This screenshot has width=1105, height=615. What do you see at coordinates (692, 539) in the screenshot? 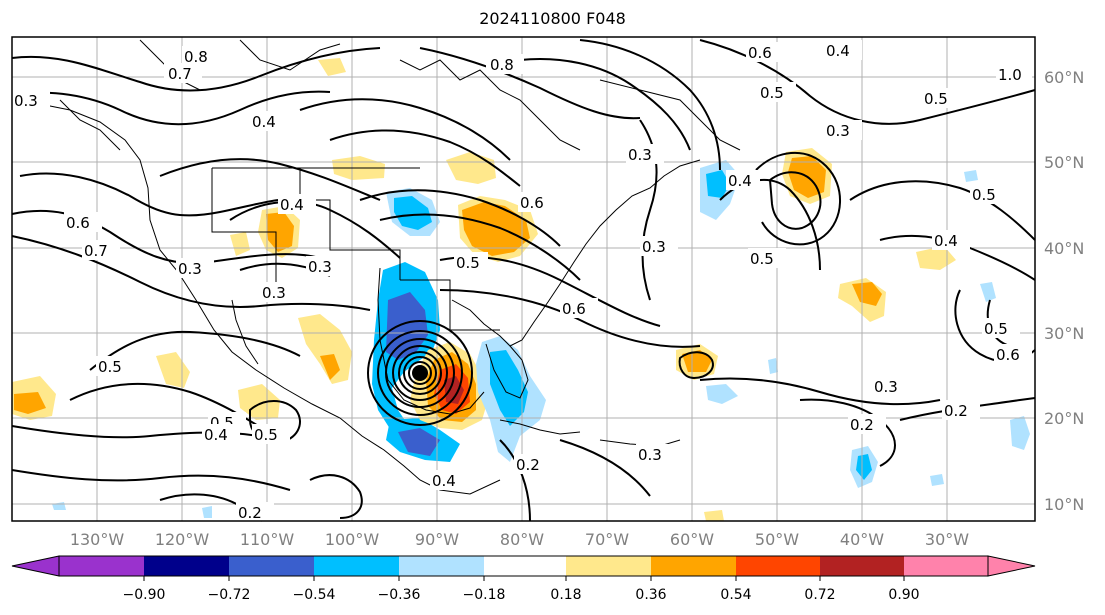
I see `lon-label: 60°W` at bounding box center [692, 539].